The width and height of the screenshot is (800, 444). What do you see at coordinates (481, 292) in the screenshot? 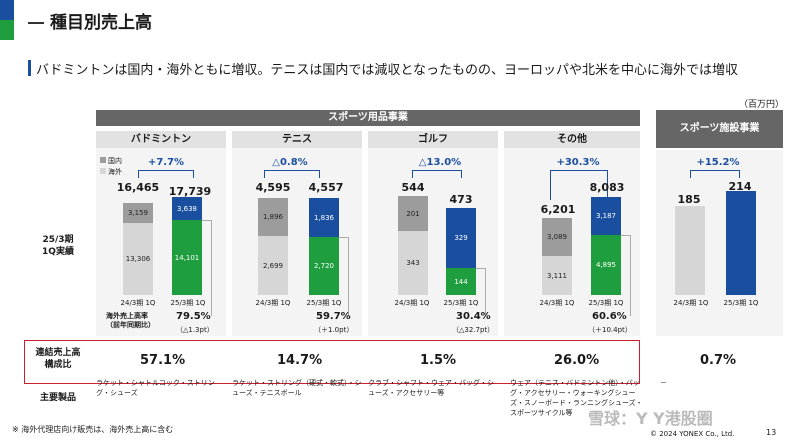
I see `ratio-connector-golf` at bounding box center [481, 292].